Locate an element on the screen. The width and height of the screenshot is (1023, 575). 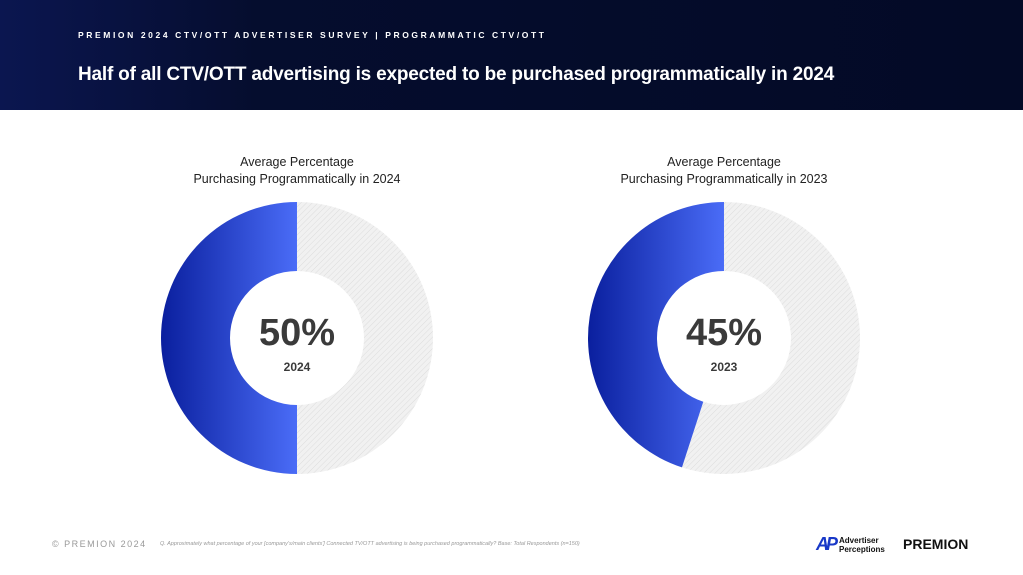
donut-year-2023: 2023 is located at coordinates (724, 367).